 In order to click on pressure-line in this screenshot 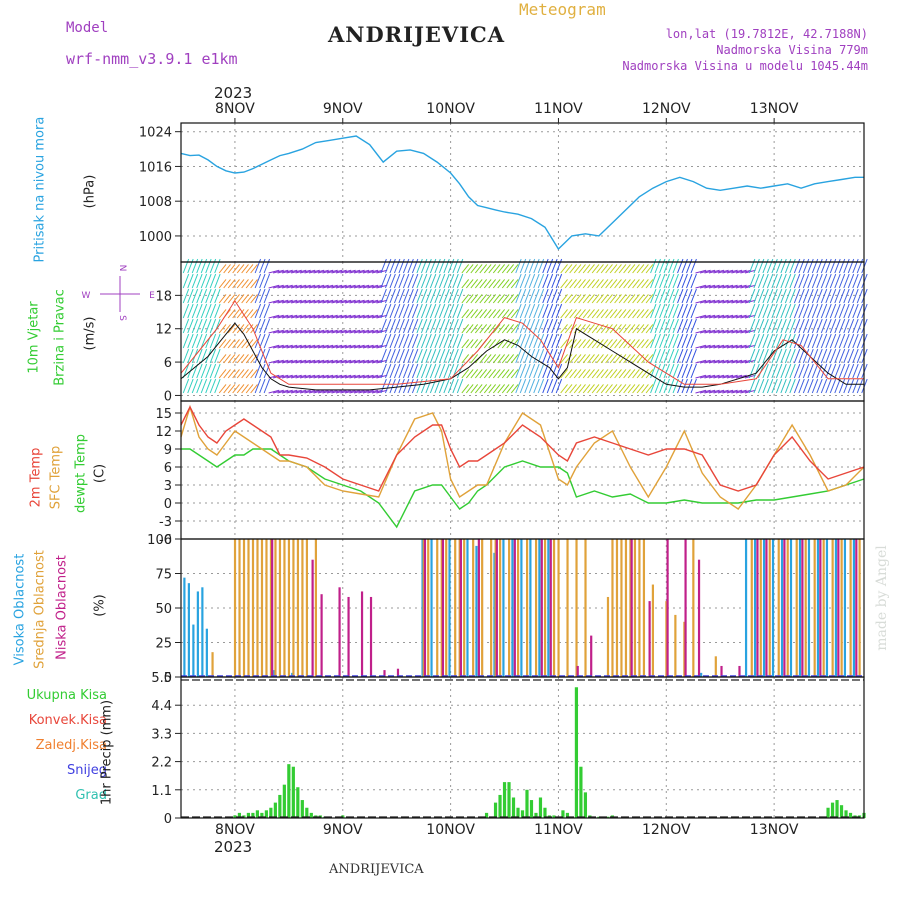, I will do `click(522, 193)`.